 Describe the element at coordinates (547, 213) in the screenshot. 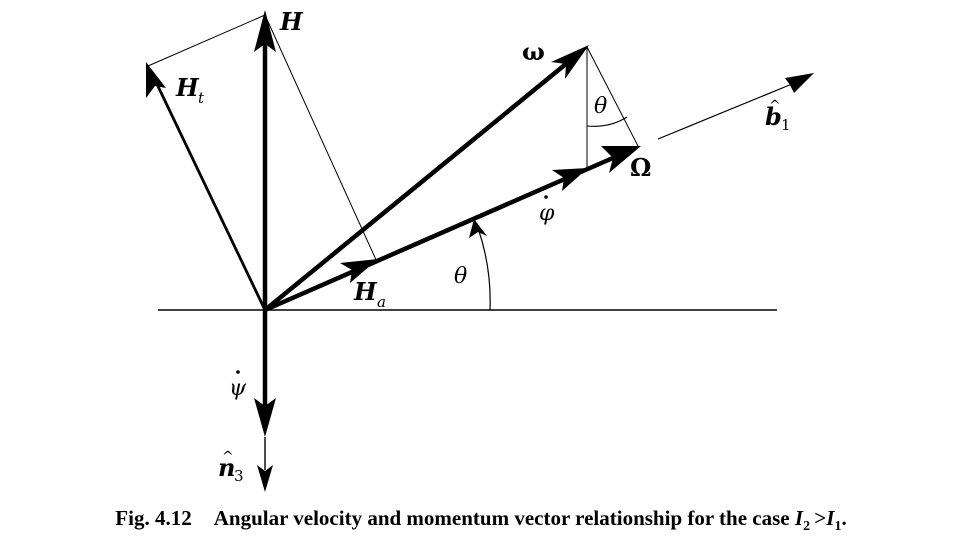

I see `svg-text: φ` at that location.